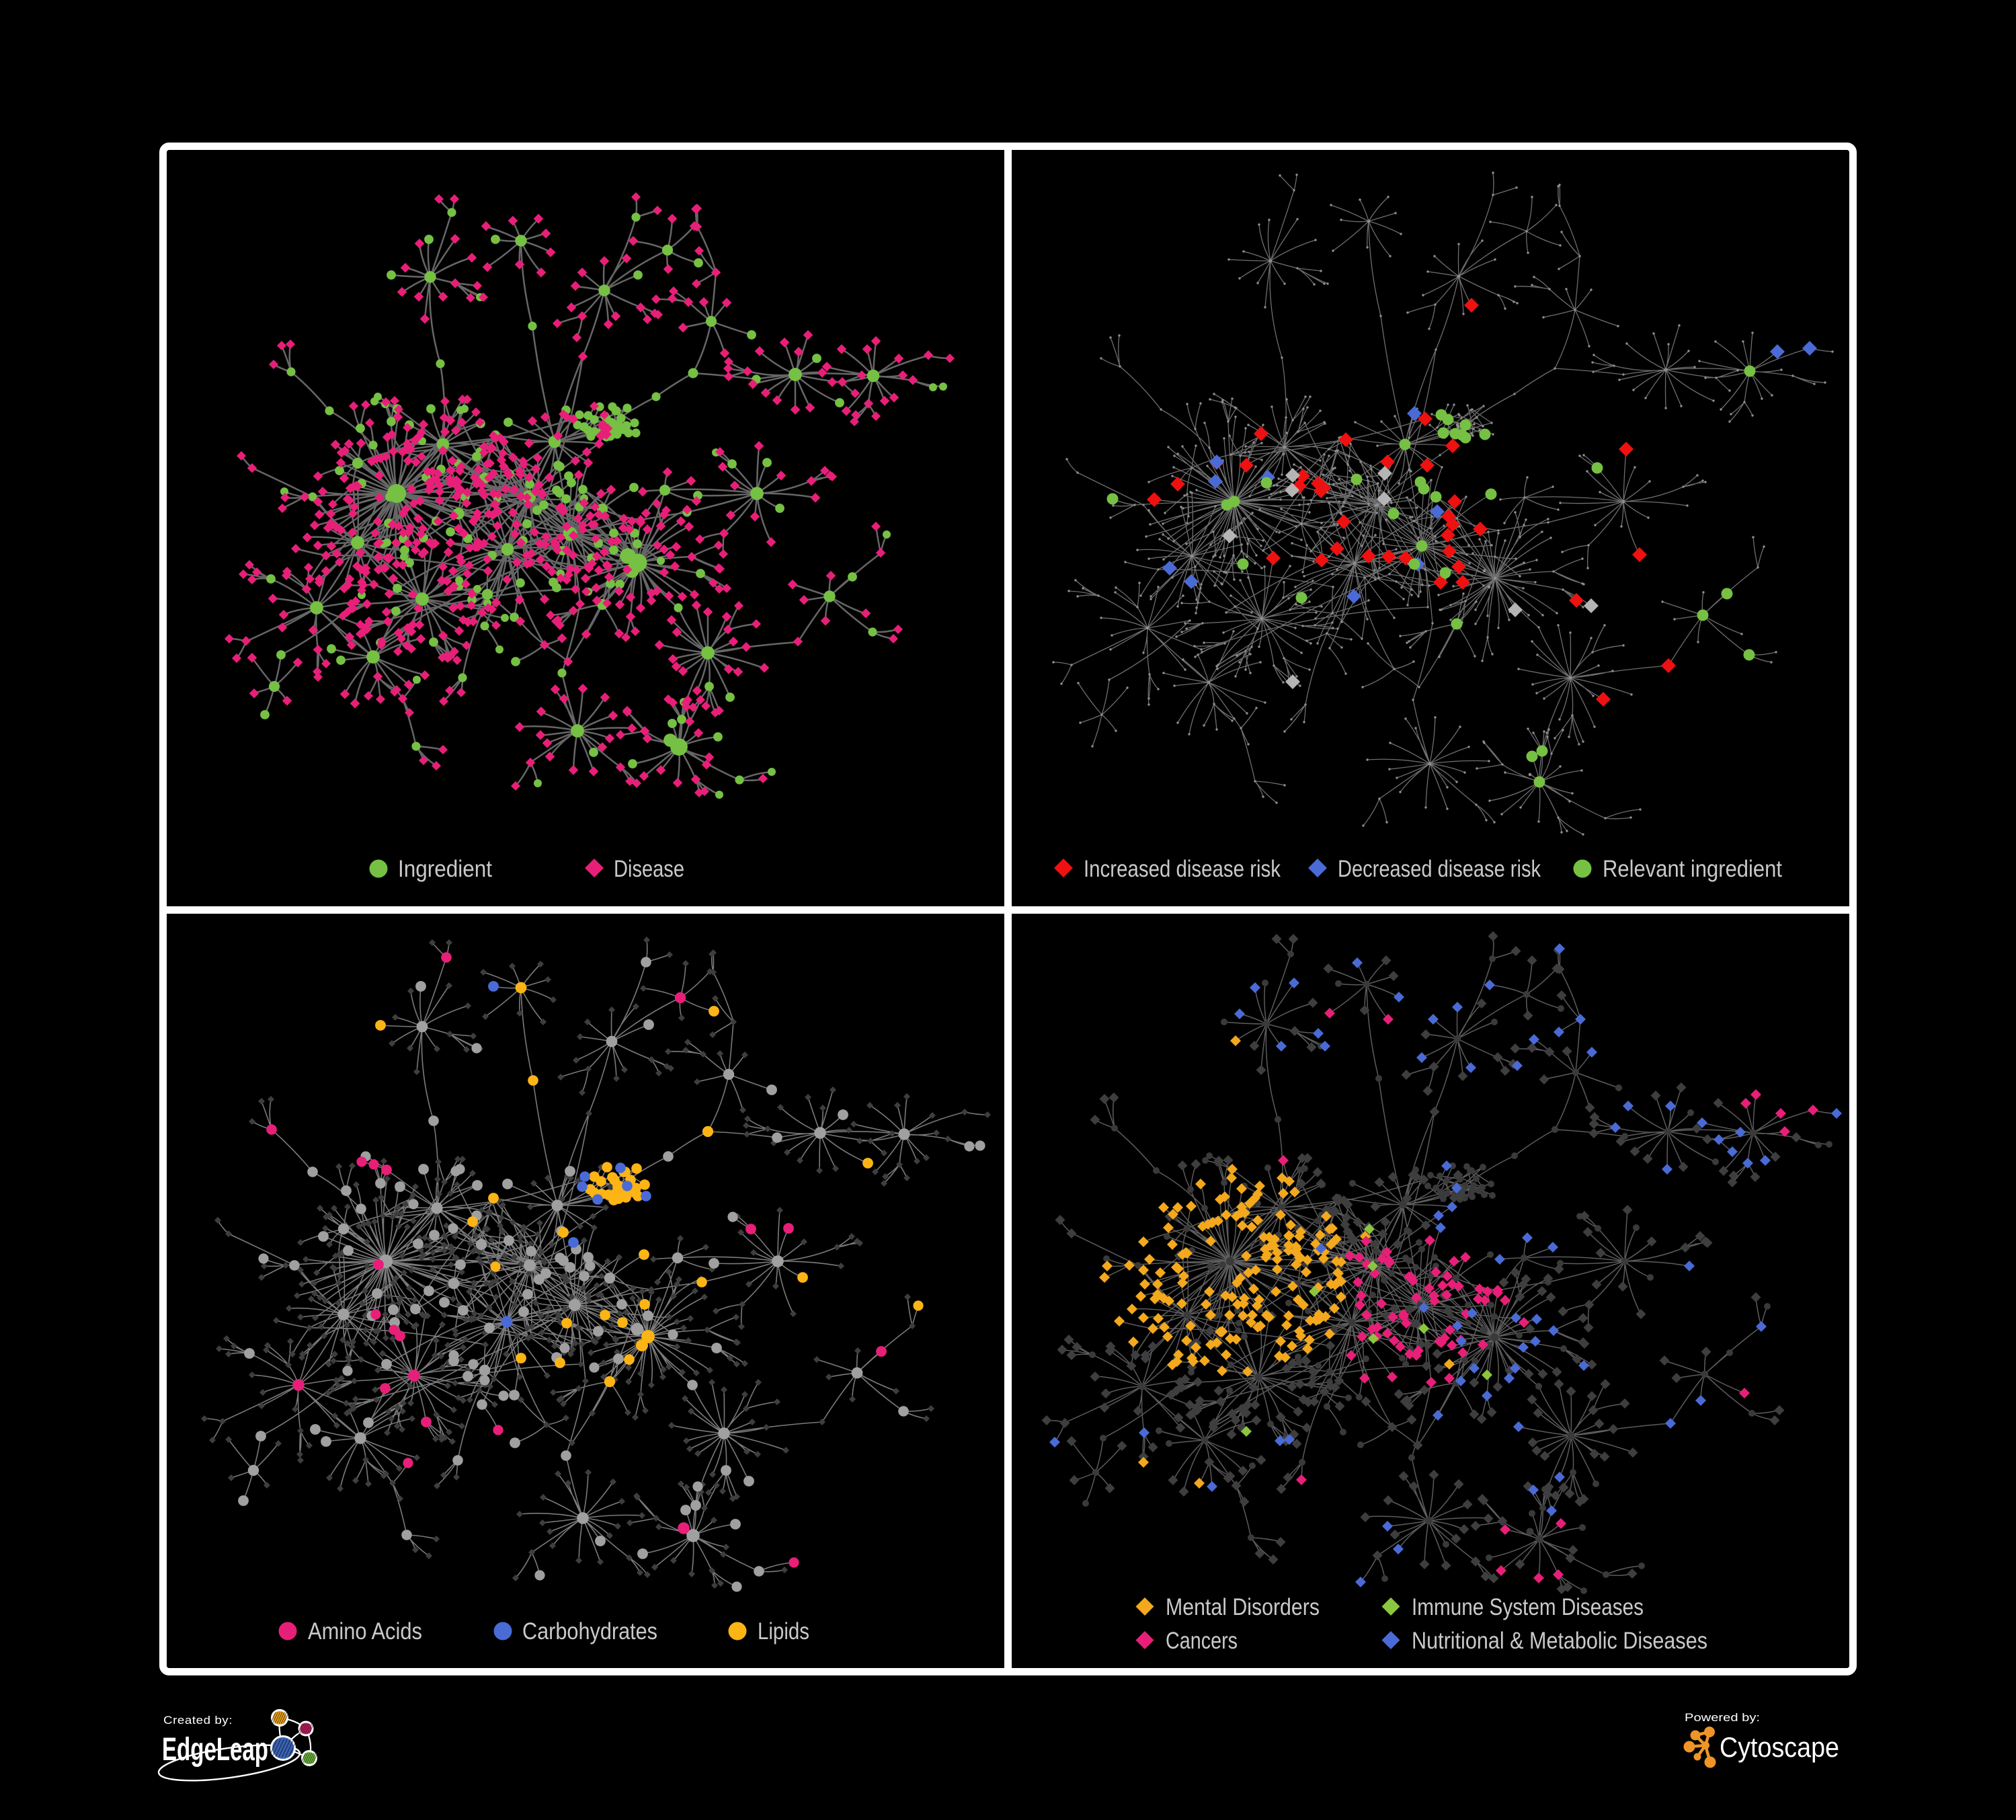  Describe the element at coordinates (1722, 1718) in the screenshot. I see `svg-text: Powered by:` at that location.